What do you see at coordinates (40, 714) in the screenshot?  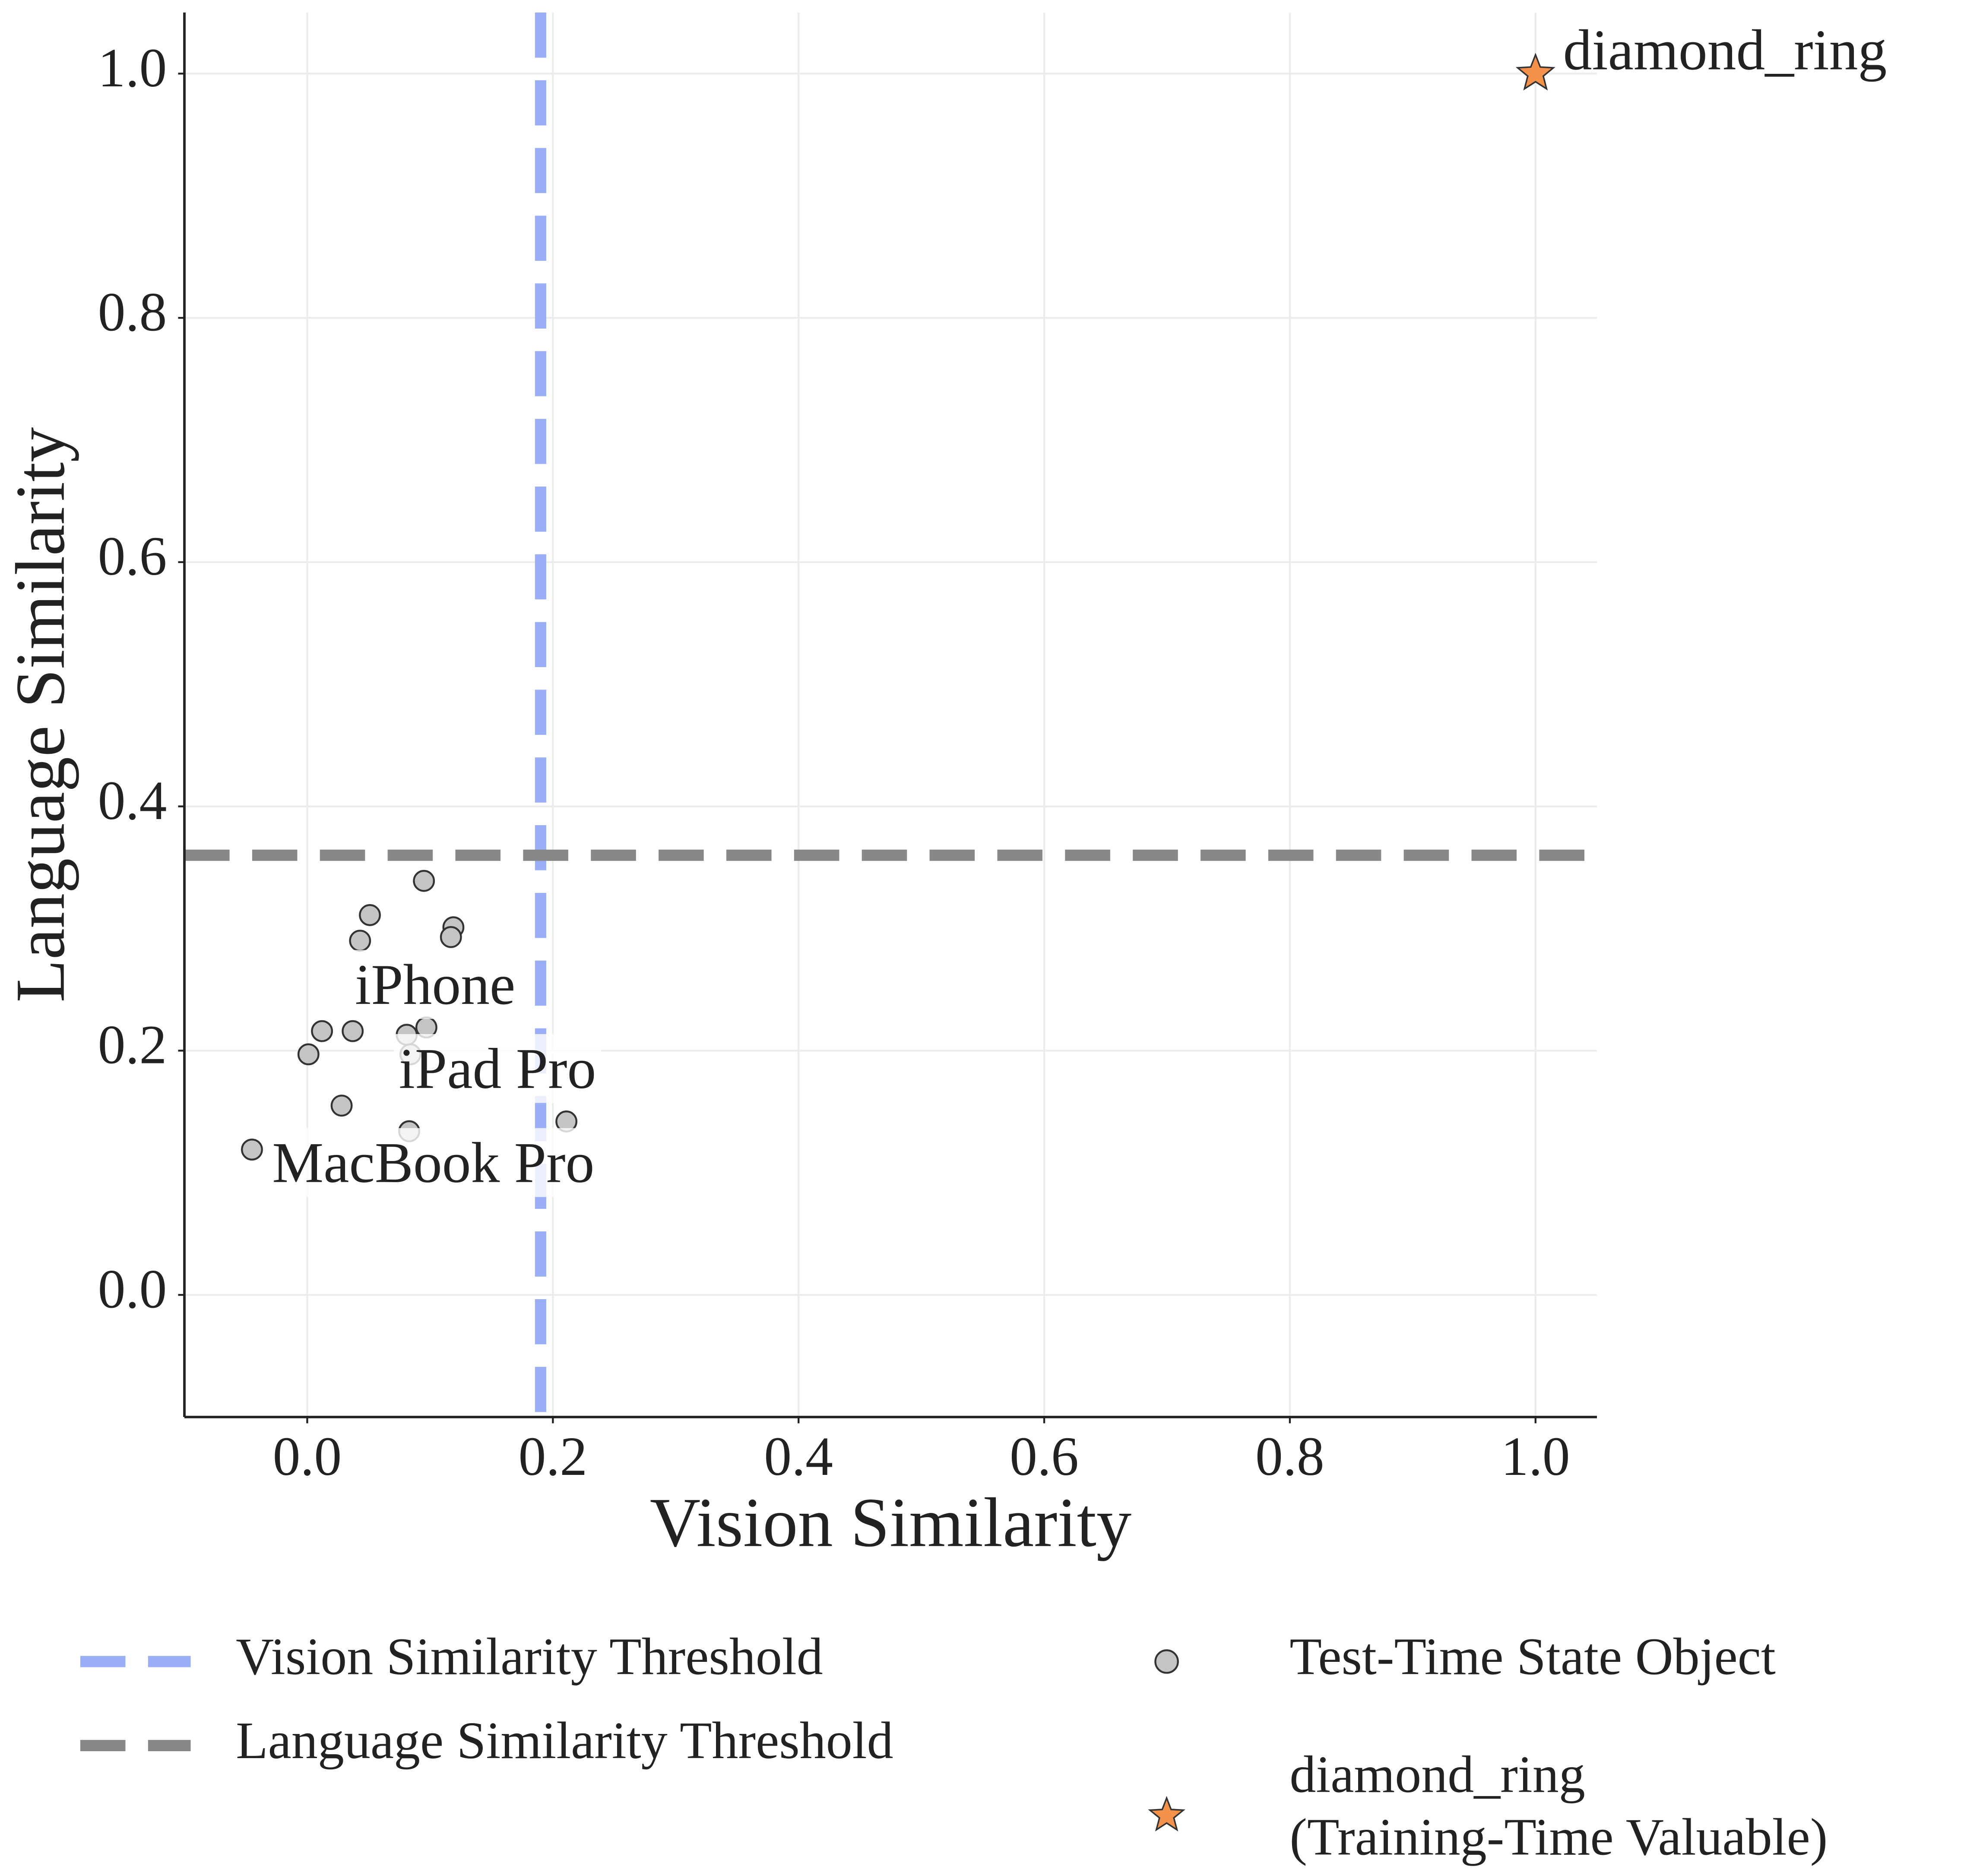 I see `y-axis-label: Language Similarity` at bounding box center [40, 714].